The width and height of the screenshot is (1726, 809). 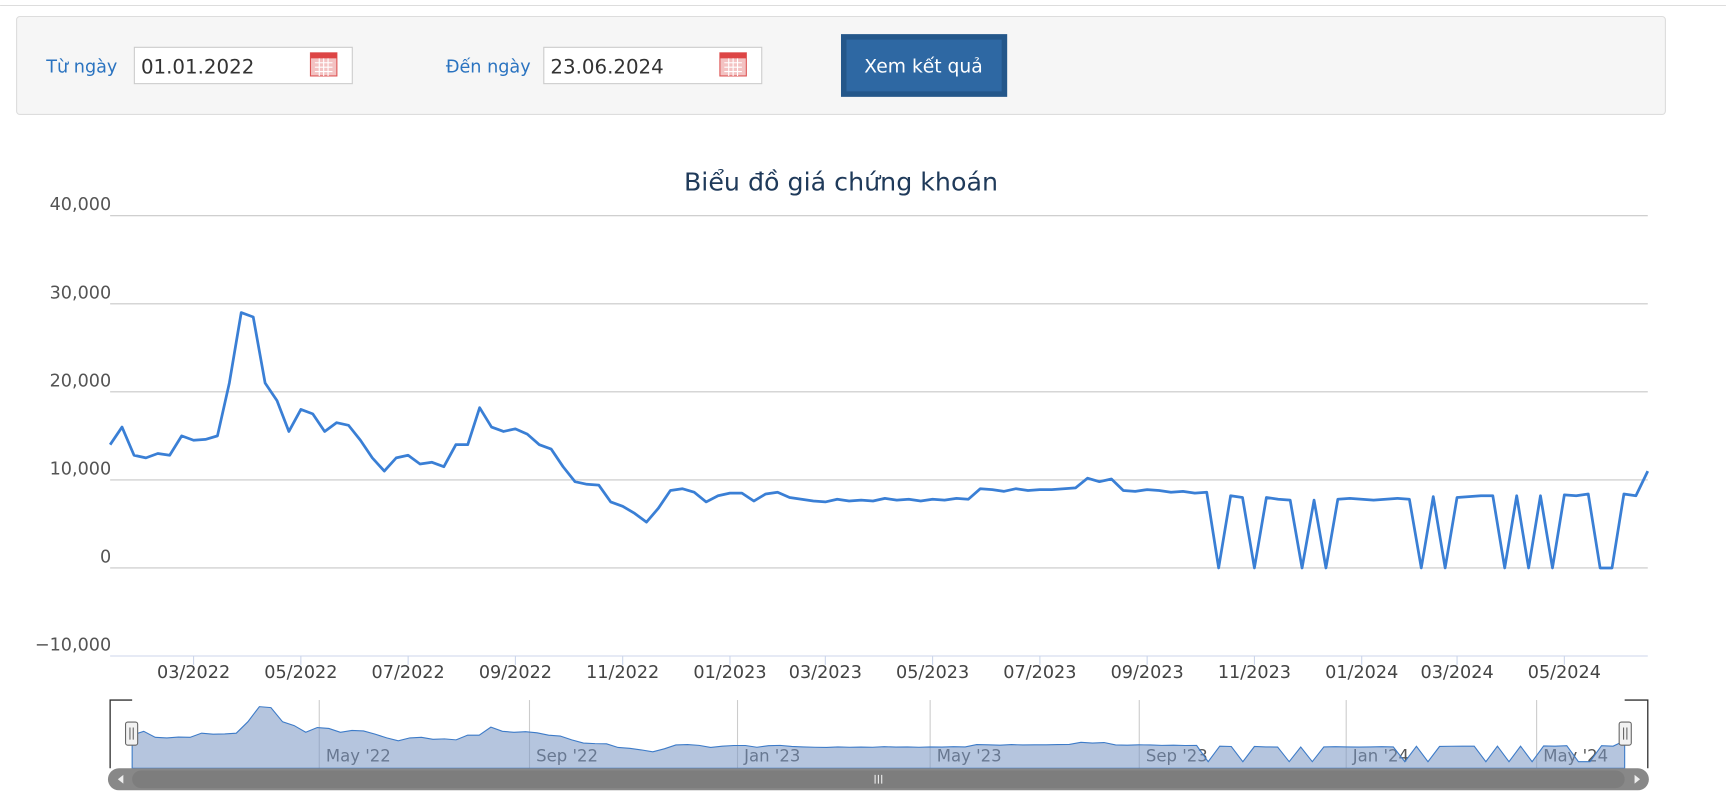 I want to click on button-label: Xem kết quả, so click(x=923, y=67).